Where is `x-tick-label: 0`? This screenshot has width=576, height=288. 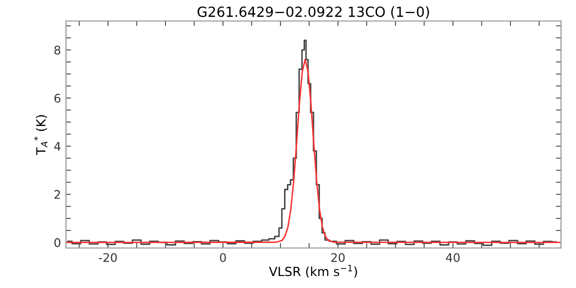 x-tick-label: 0 is located at coordinates (223, 257).